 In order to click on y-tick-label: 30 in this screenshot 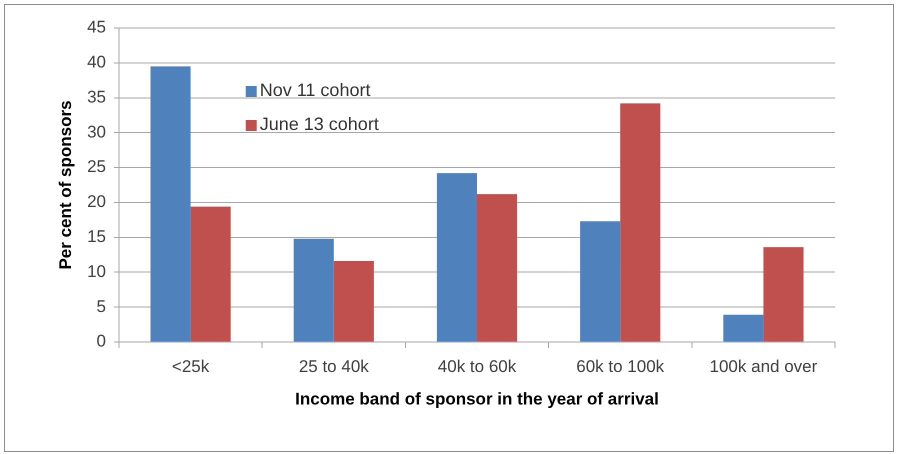, I will do `click(96, 132)`.